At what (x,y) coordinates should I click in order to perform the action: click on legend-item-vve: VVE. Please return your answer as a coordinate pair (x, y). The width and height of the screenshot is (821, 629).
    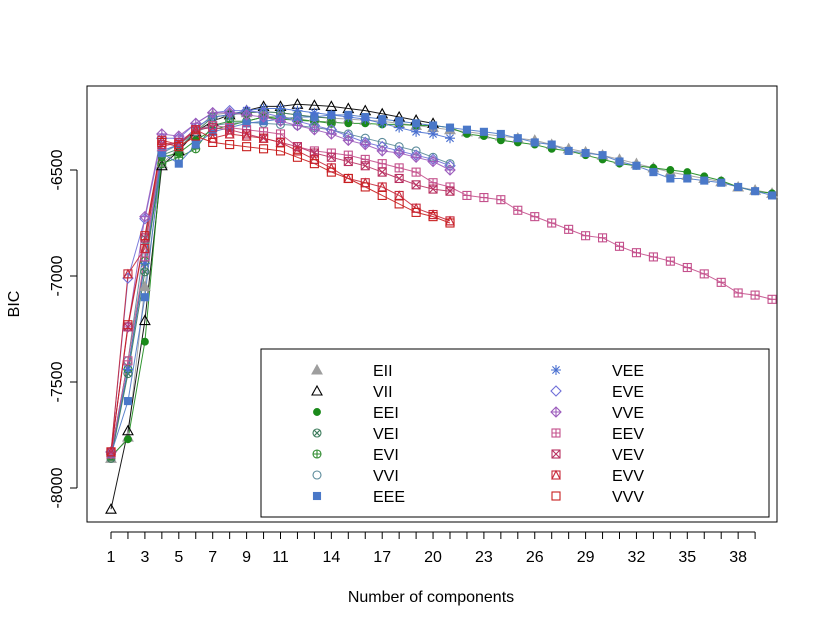
    Looking at the image, I should click on (597, 413).